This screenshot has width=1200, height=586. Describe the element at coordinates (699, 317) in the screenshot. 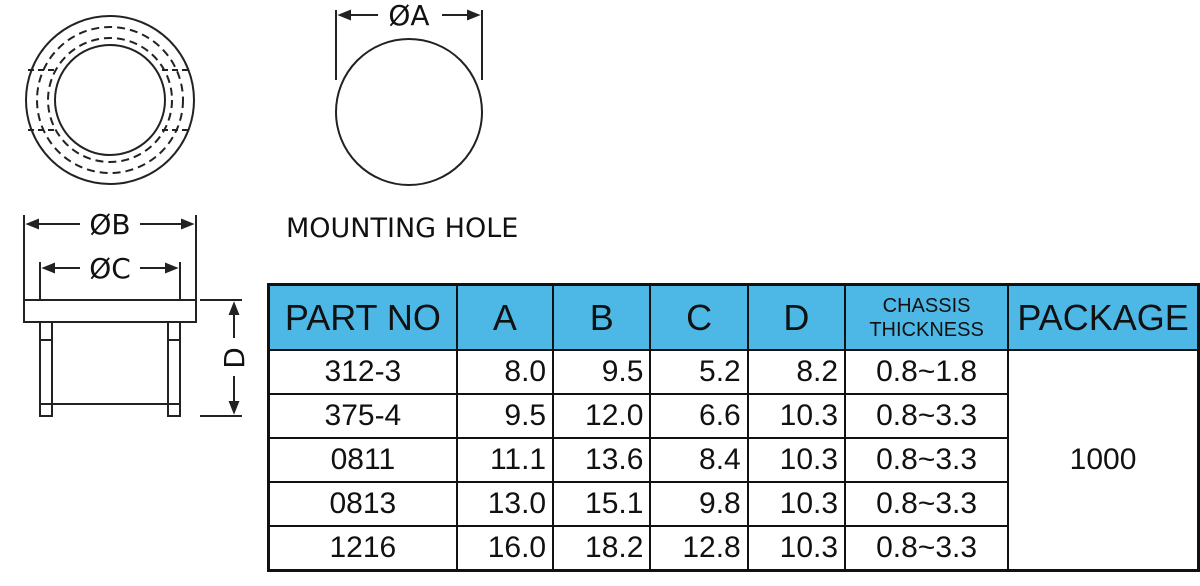

I see `header-cell: C` at that location.